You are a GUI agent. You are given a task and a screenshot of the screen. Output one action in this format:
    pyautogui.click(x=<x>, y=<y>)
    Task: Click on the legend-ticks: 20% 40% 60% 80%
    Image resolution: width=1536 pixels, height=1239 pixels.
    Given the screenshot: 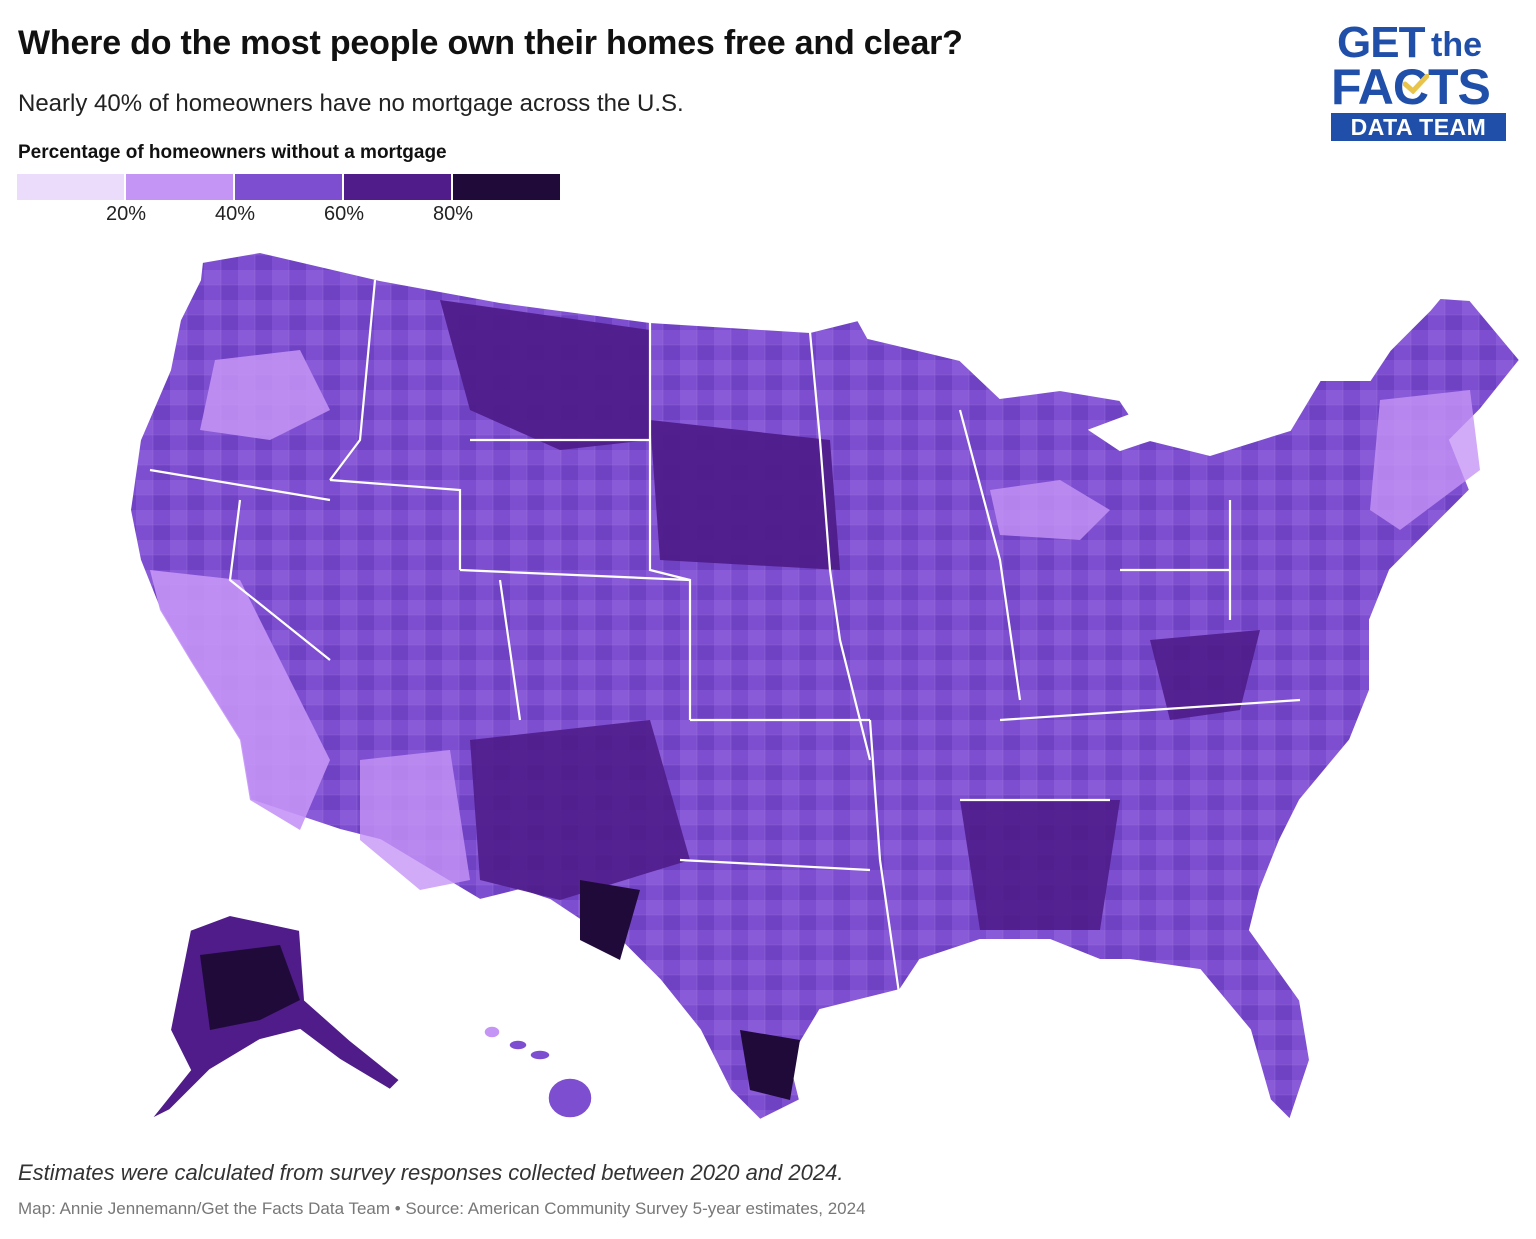 What is the action you would take?
    pyautogui.click(x=300, y=216)
    